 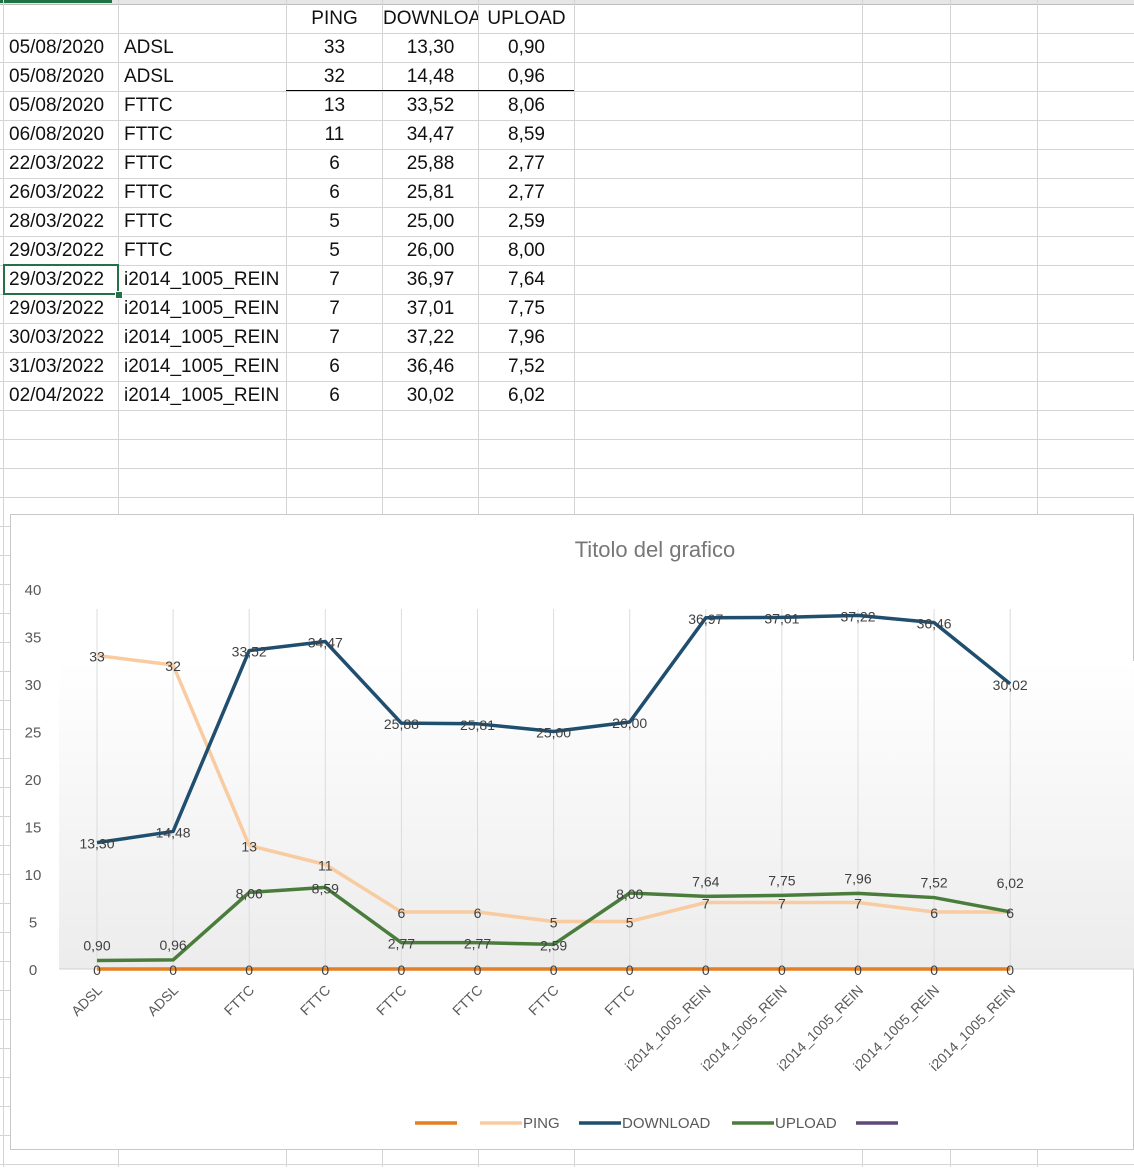 What do you see at coordinates (430, 279) in the screenshot?
I see `cell-download: 36,97` at bounding box center [430, 279].